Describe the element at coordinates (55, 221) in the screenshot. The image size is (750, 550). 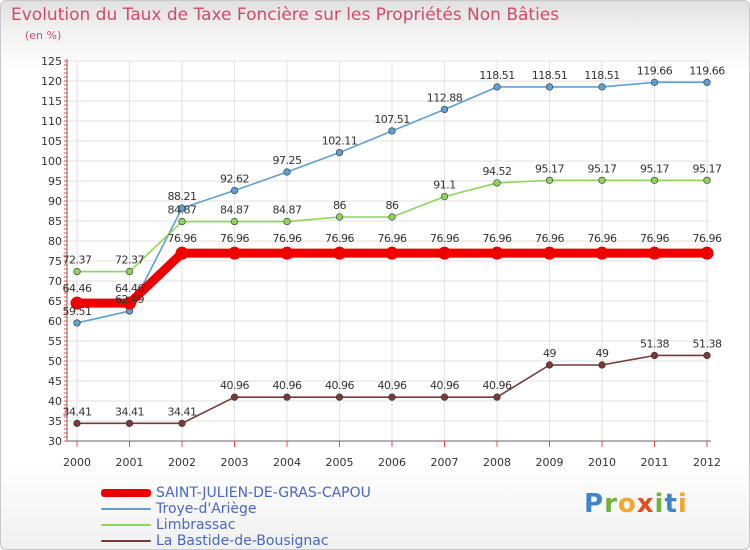
I see `y-tick-label: 85` at that location.